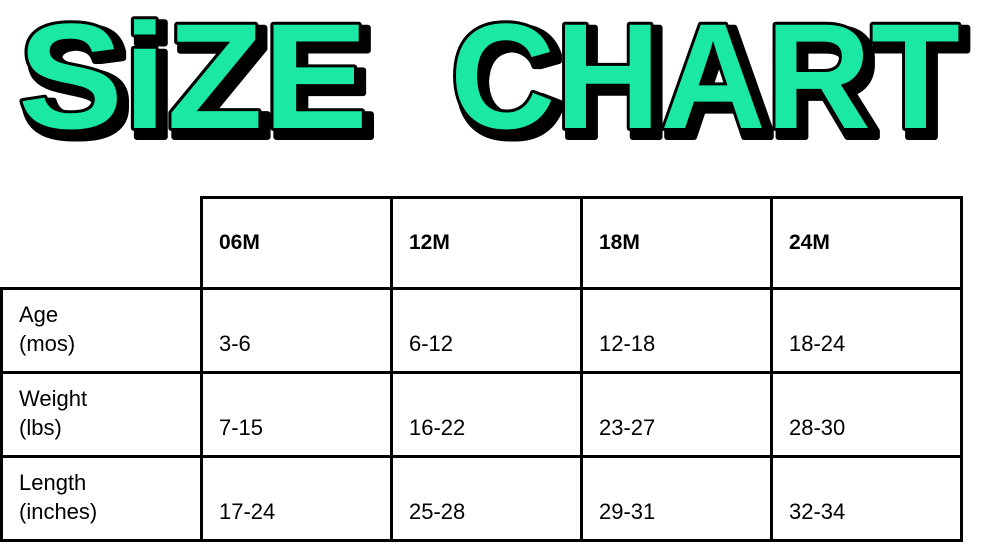 Image resolution: width=984 pixels, height=560 pixels. I want to click on cell: 25-28, so click(486, 498).